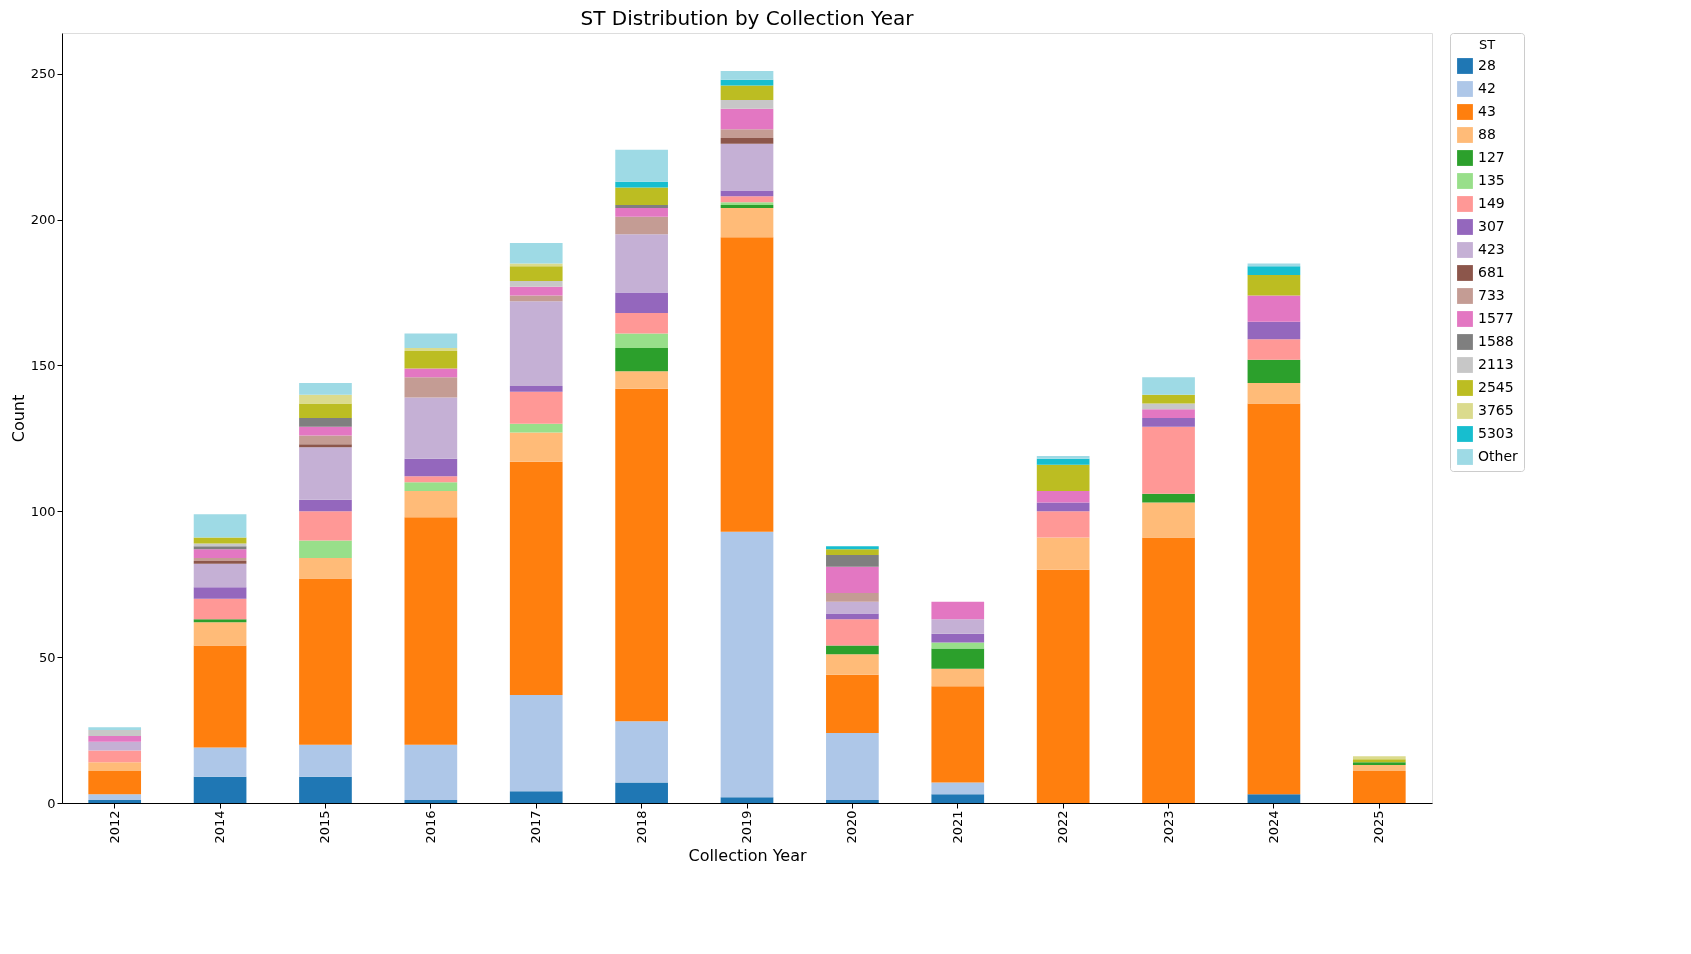  What do you see at coordinates (1491, 295) in the screenshot?
I see `legend-label: 733` at bounding box center [1491, 295].